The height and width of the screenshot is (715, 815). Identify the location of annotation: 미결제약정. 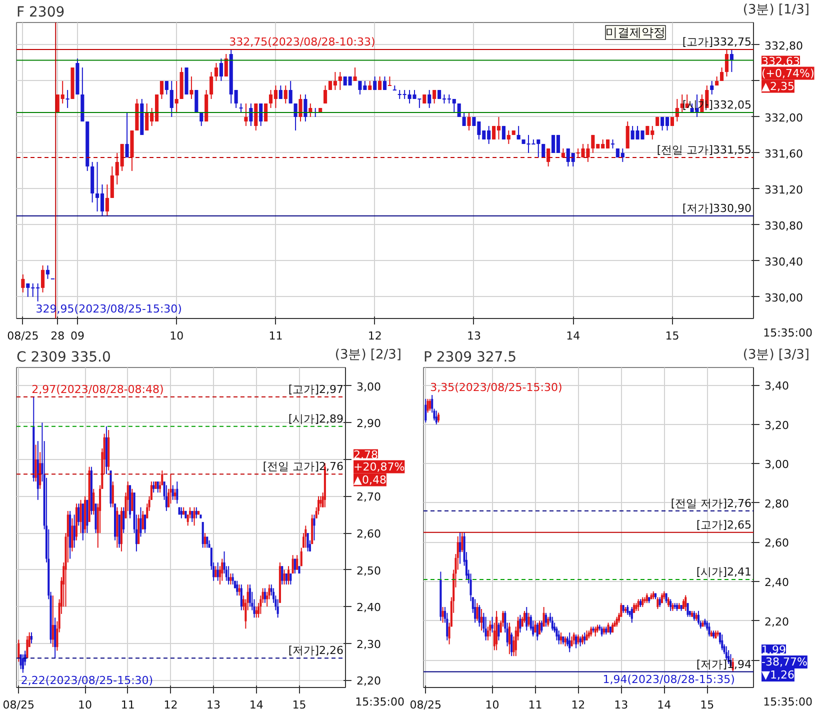
(636, 33).